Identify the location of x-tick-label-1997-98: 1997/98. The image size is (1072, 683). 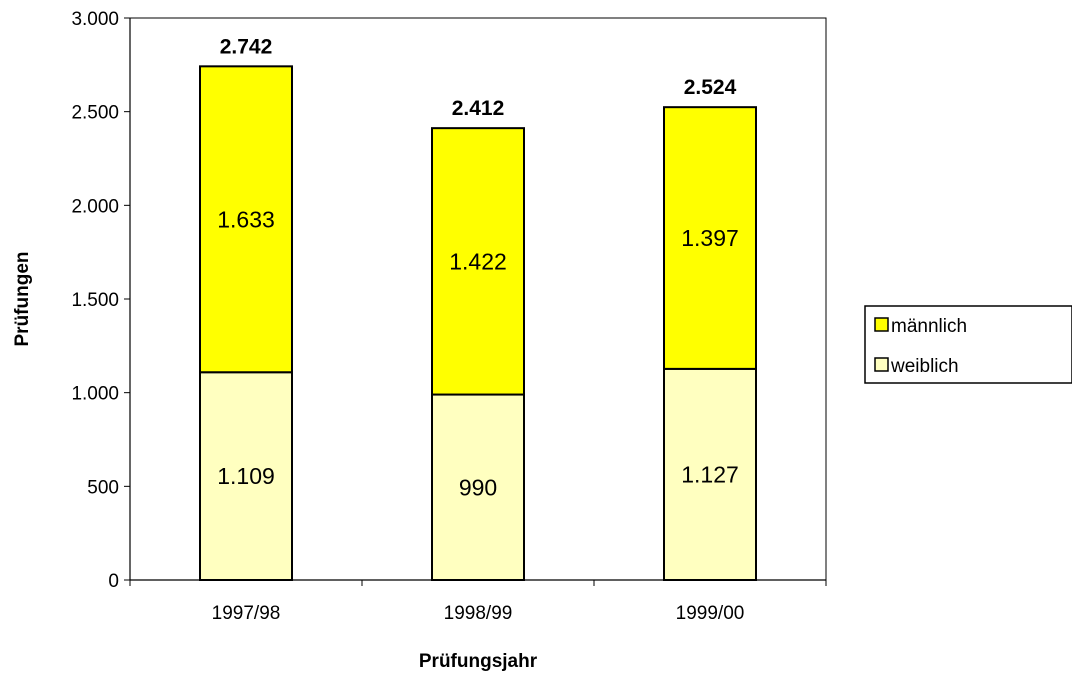
(246, 613).